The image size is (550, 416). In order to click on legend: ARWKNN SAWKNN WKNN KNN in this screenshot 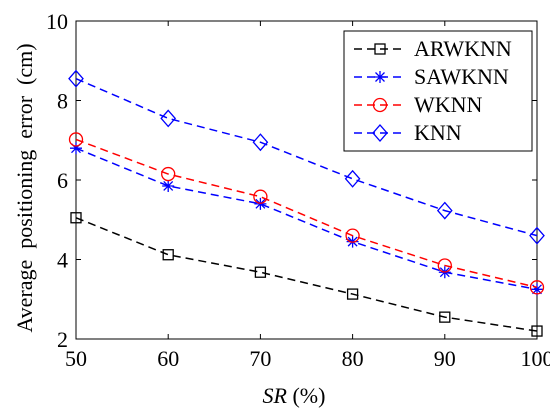, I will do `click(438, 91)`.